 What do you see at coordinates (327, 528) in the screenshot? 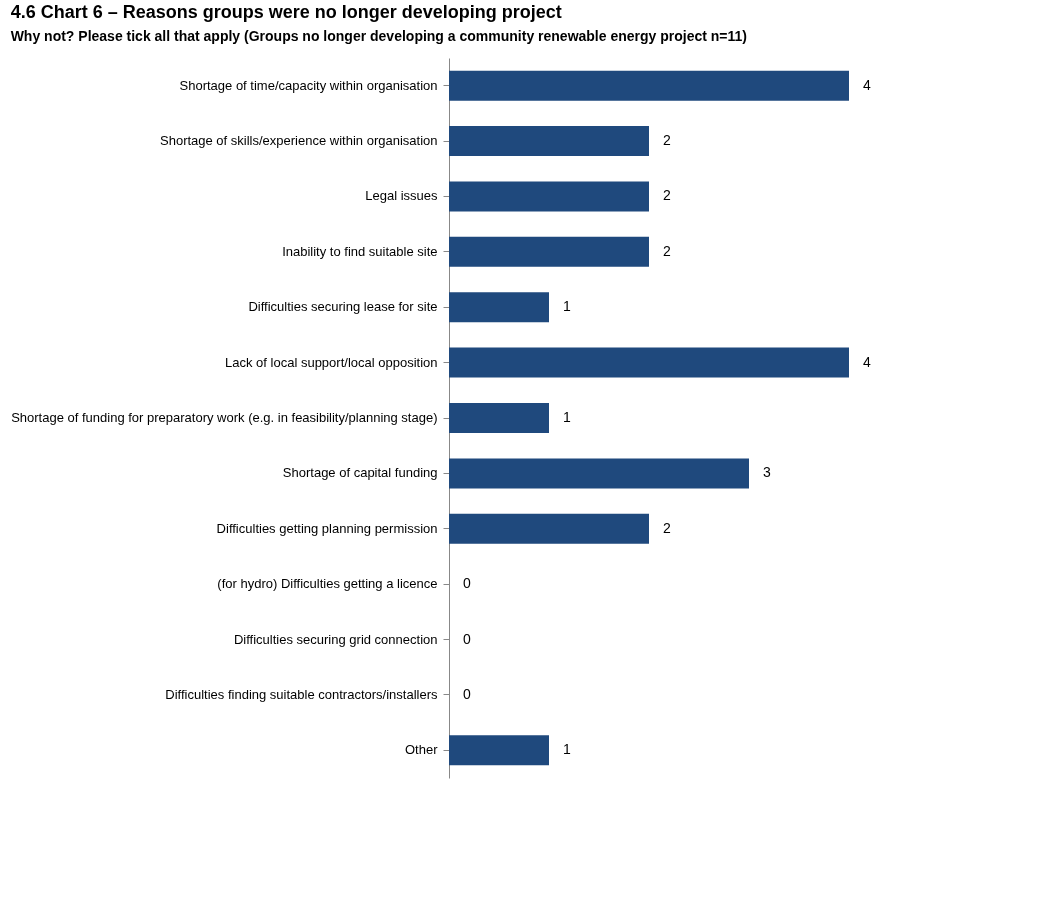
I see `y-tick-label: Difficulties getting planning permission` at bounding box center [327, 528].